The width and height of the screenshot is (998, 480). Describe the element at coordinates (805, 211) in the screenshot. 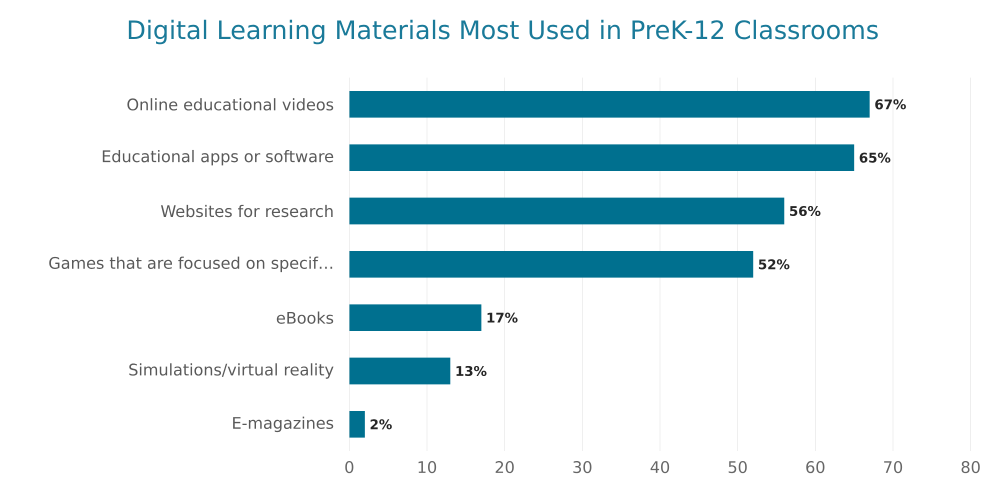

I see `data-label: 56%` at that location.